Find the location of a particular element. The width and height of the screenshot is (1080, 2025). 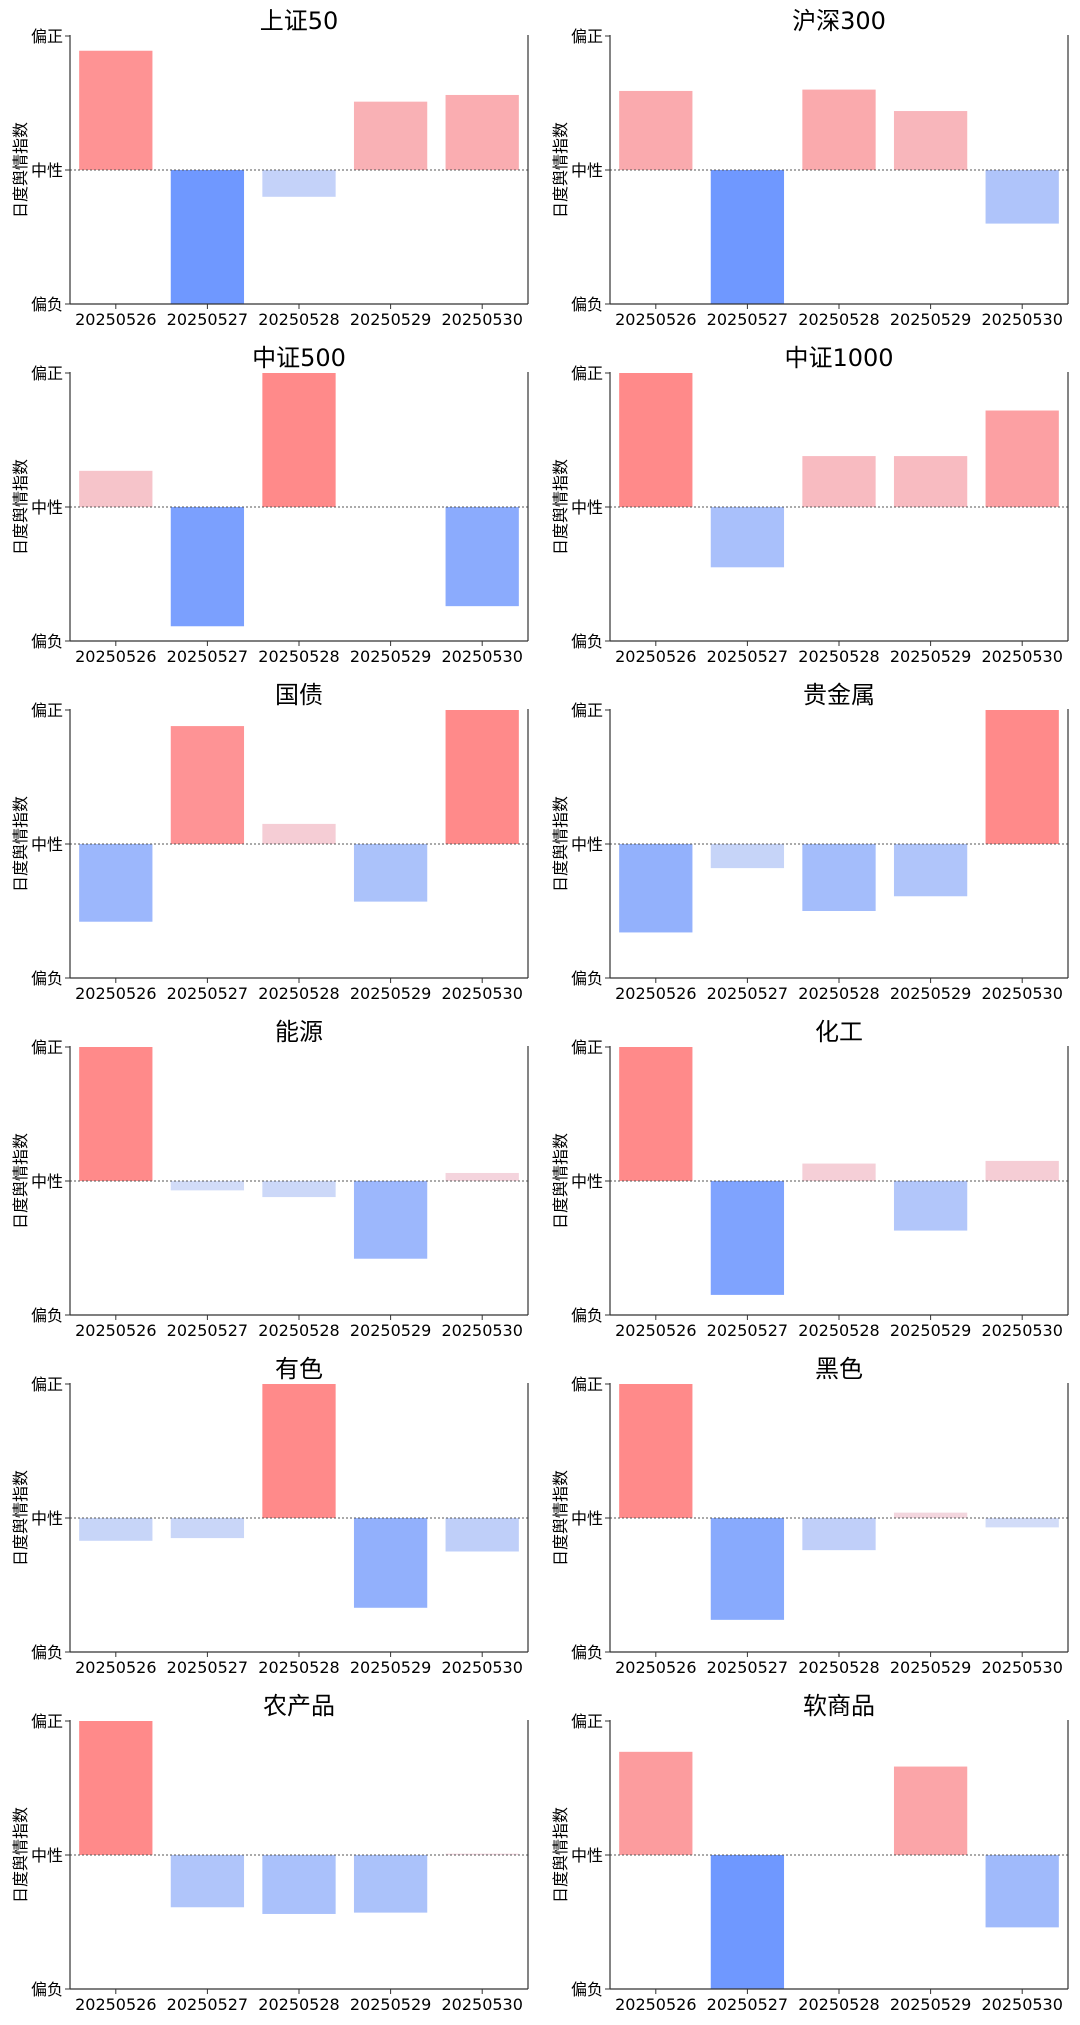

chart-title: 上证50 is located at coordinates (299, 21).